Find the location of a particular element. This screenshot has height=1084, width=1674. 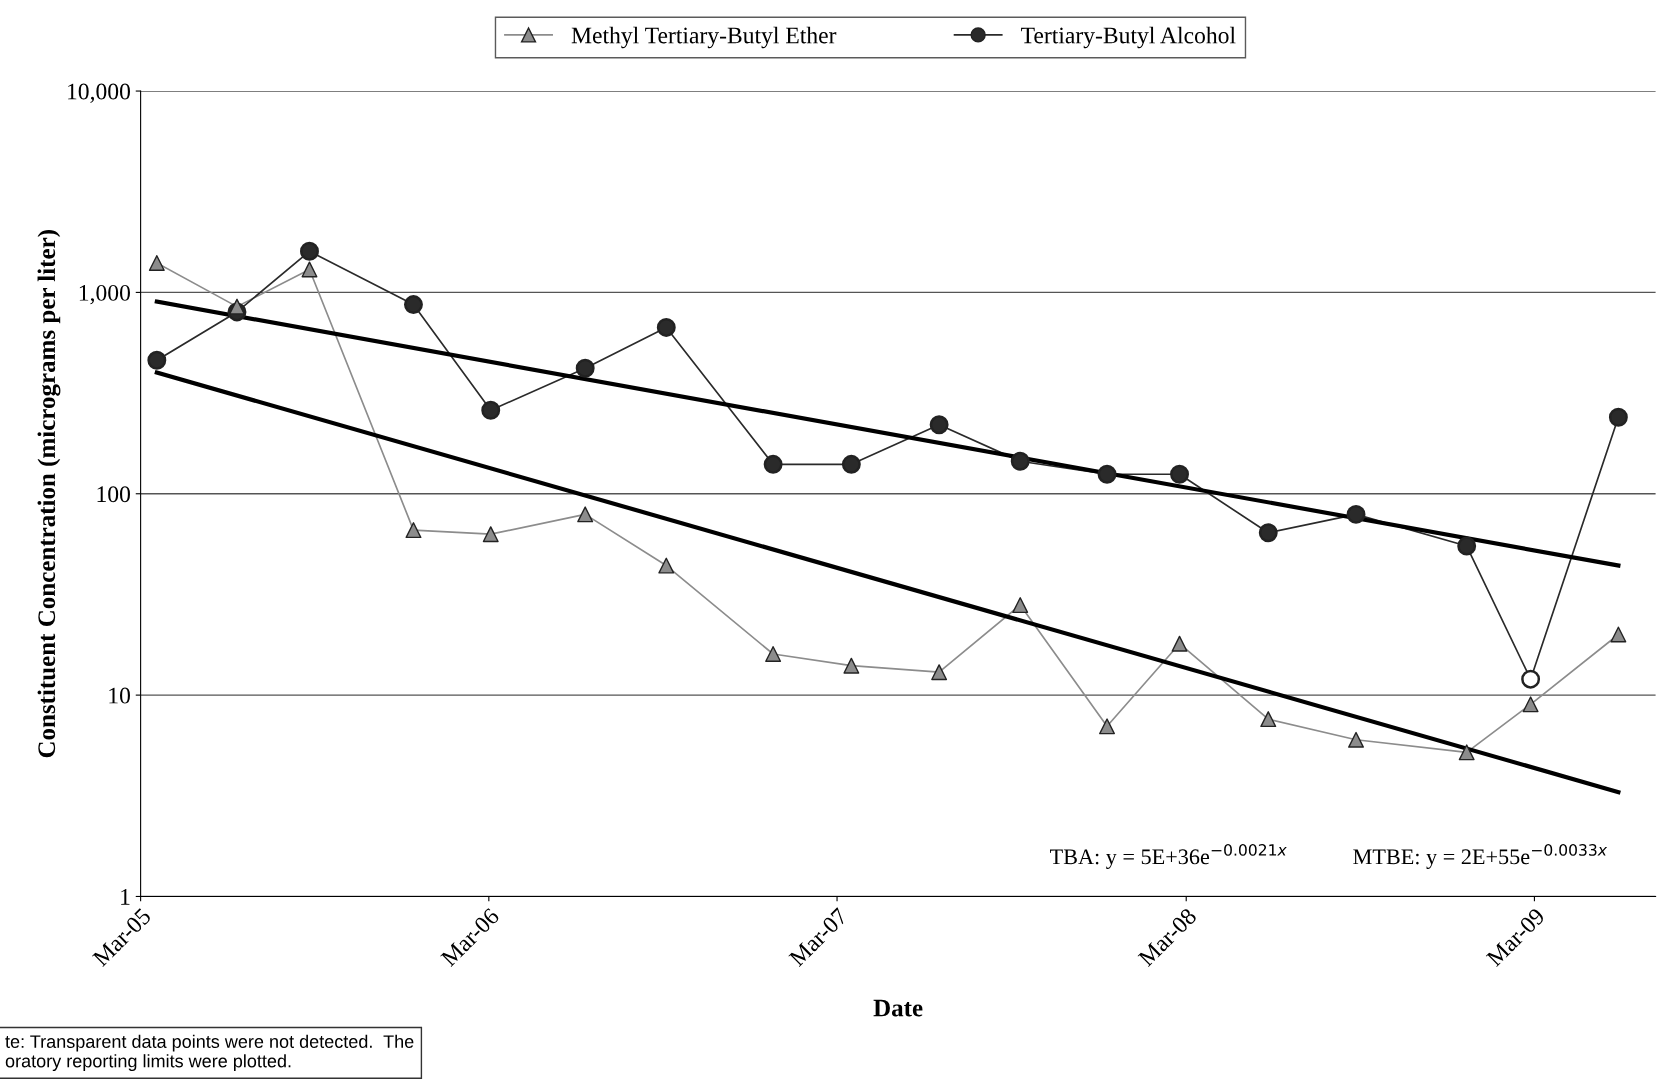

y-tick-label: 10,000 is located at coordinates (99, 93).